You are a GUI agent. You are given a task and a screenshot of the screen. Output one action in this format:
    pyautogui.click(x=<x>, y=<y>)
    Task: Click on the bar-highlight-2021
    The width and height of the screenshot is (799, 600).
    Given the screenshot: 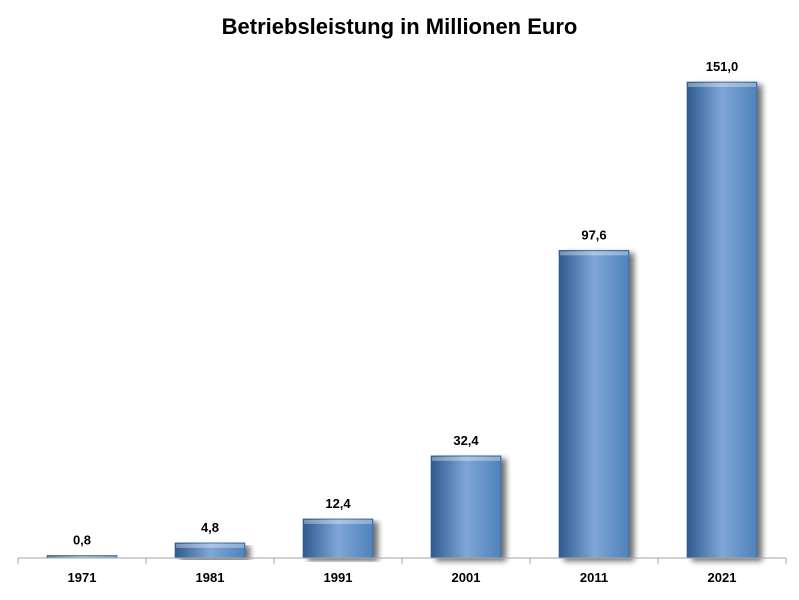 What is the action you would take?
    pyautogui.click(x=722, y=85)
    